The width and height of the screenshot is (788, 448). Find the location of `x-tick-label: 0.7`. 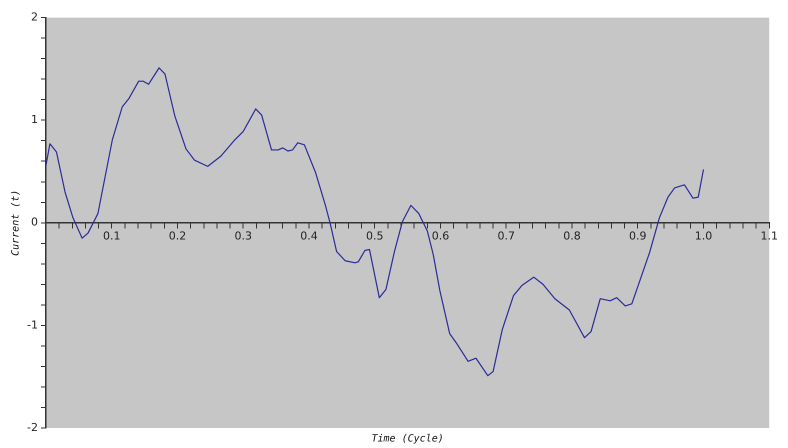

x-tick-label: 0.7 is located at coordinates (506, 235).